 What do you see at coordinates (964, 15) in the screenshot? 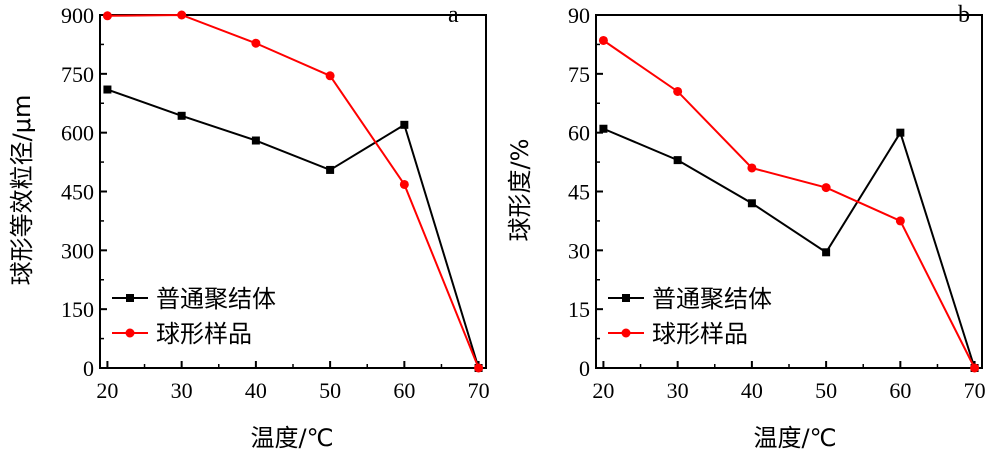
I see `panel-label-b: b` at bounding box center [964, 15].